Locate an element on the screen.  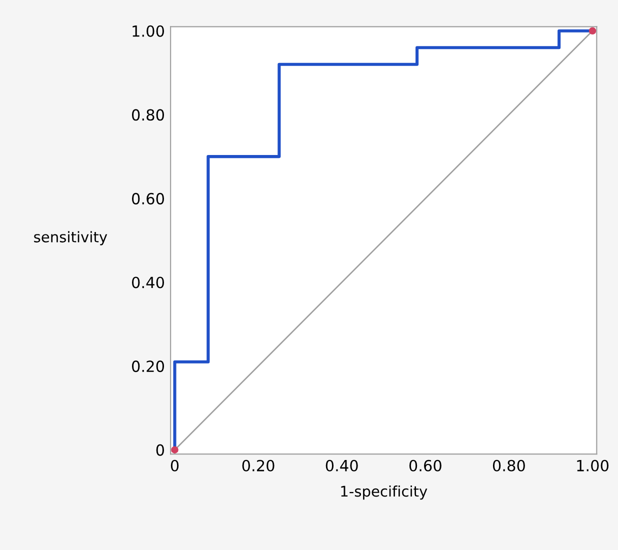
x-tick-label: 0.40 is located at coordinates (342, 466).